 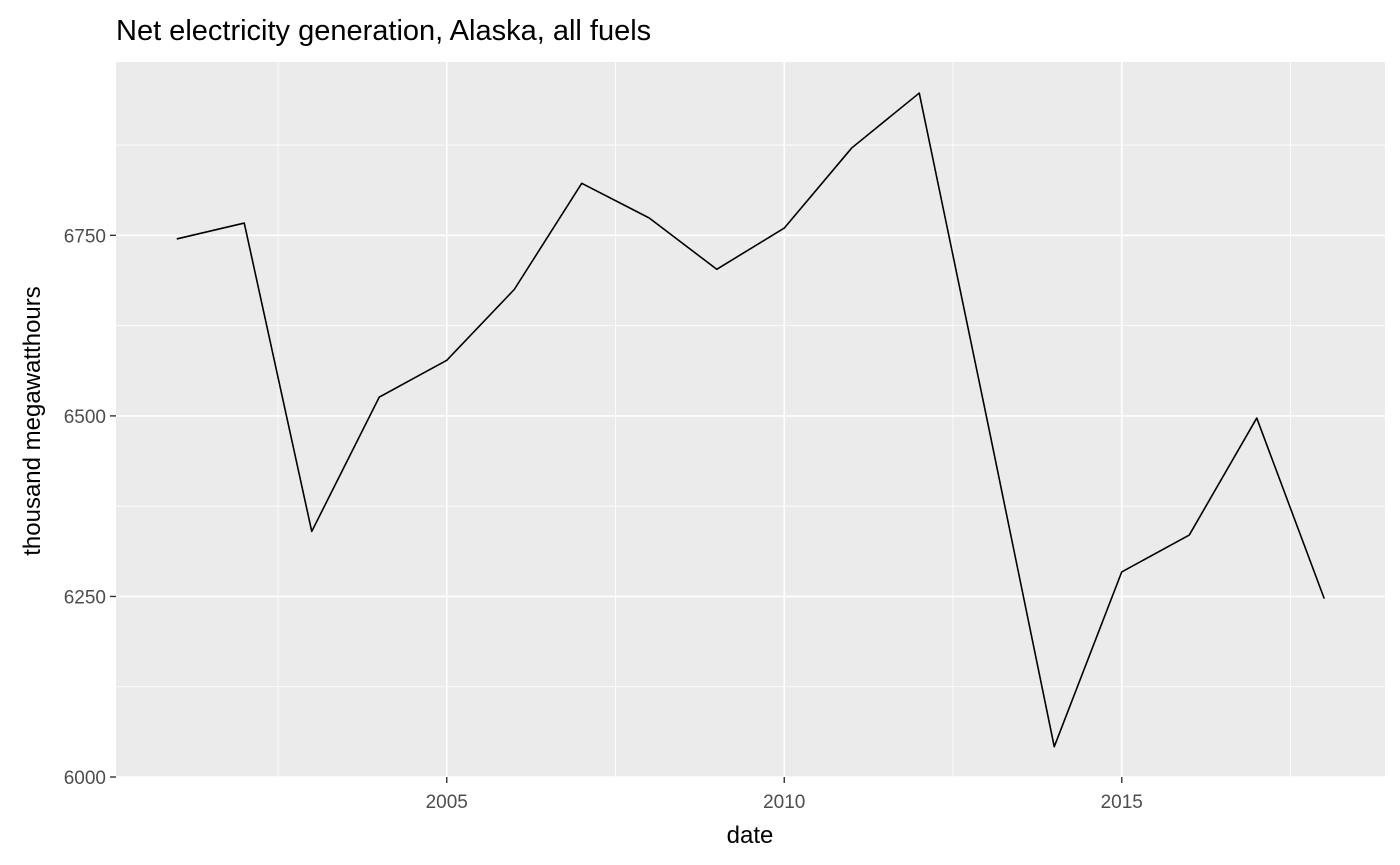 I want to click on y-axis: 6000 6250 6500 6750, so click(x=90, y=507).